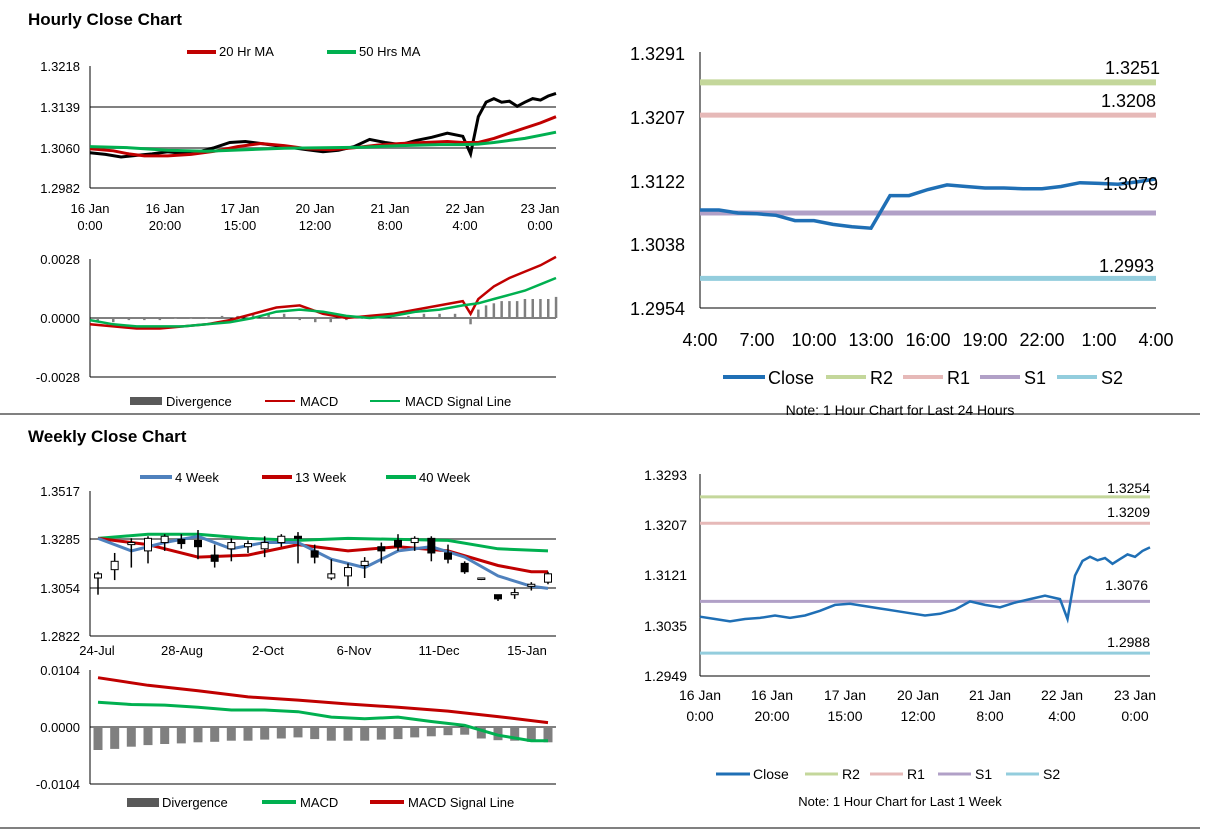  Describe the element at coordinates (657, 309) in the screenshot. I see `y-tick-label: 1.2954` at that location.